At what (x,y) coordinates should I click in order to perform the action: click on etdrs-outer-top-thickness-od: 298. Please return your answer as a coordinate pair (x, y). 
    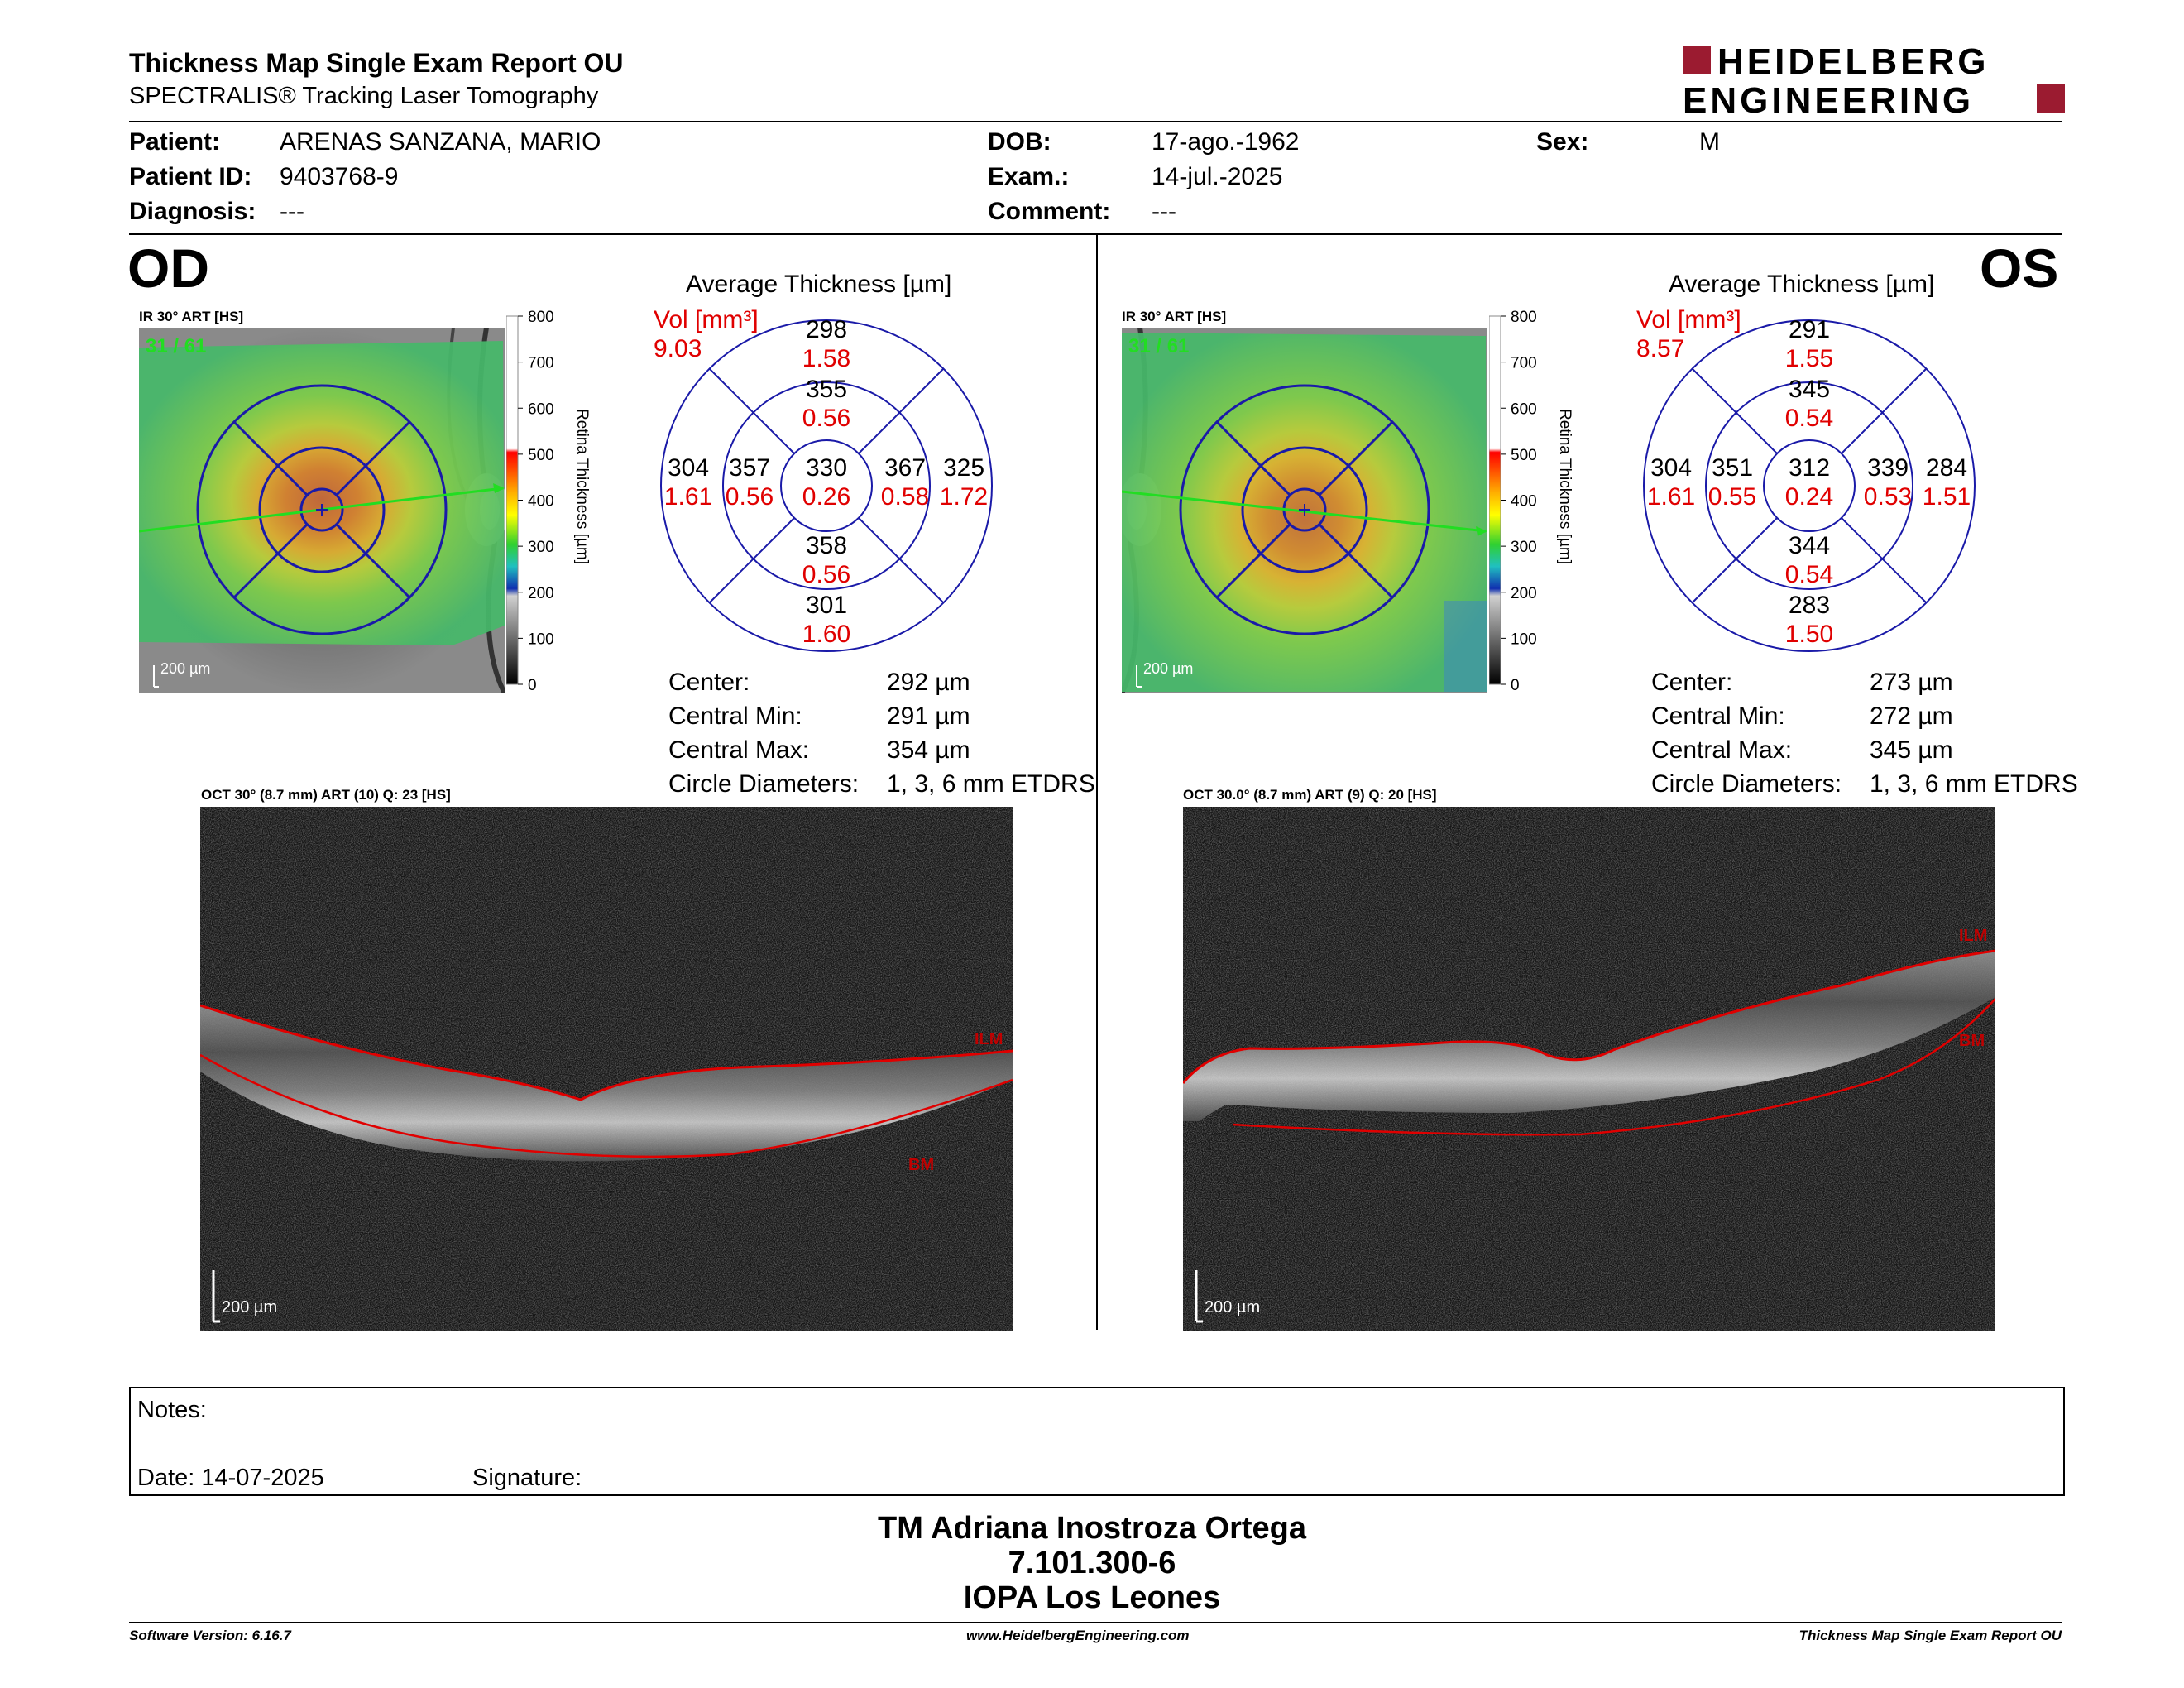
    Looking at the image, I should click on (826, 329).